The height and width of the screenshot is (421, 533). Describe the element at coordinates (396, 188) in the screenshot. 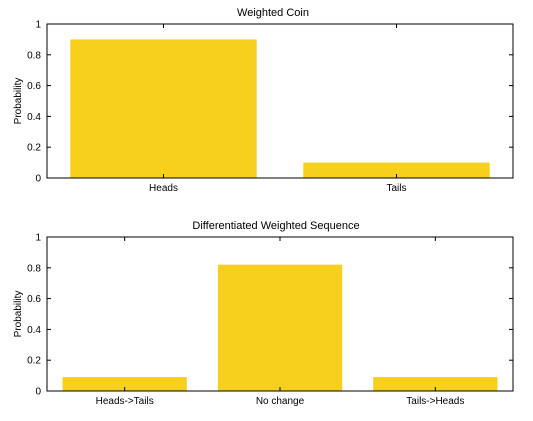

I see `x-tick-label: Tails` at that location.